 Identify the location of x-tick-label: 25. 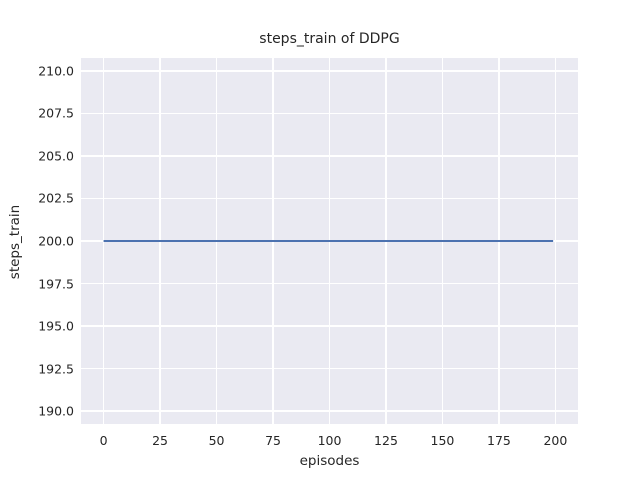
(160, 440).